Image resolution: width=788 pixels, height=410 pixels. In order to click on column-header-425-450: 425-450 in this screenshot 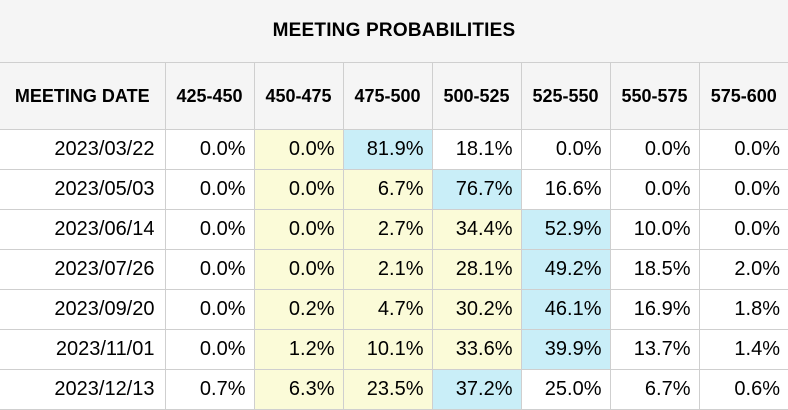, I will do `click(210, 96)`.